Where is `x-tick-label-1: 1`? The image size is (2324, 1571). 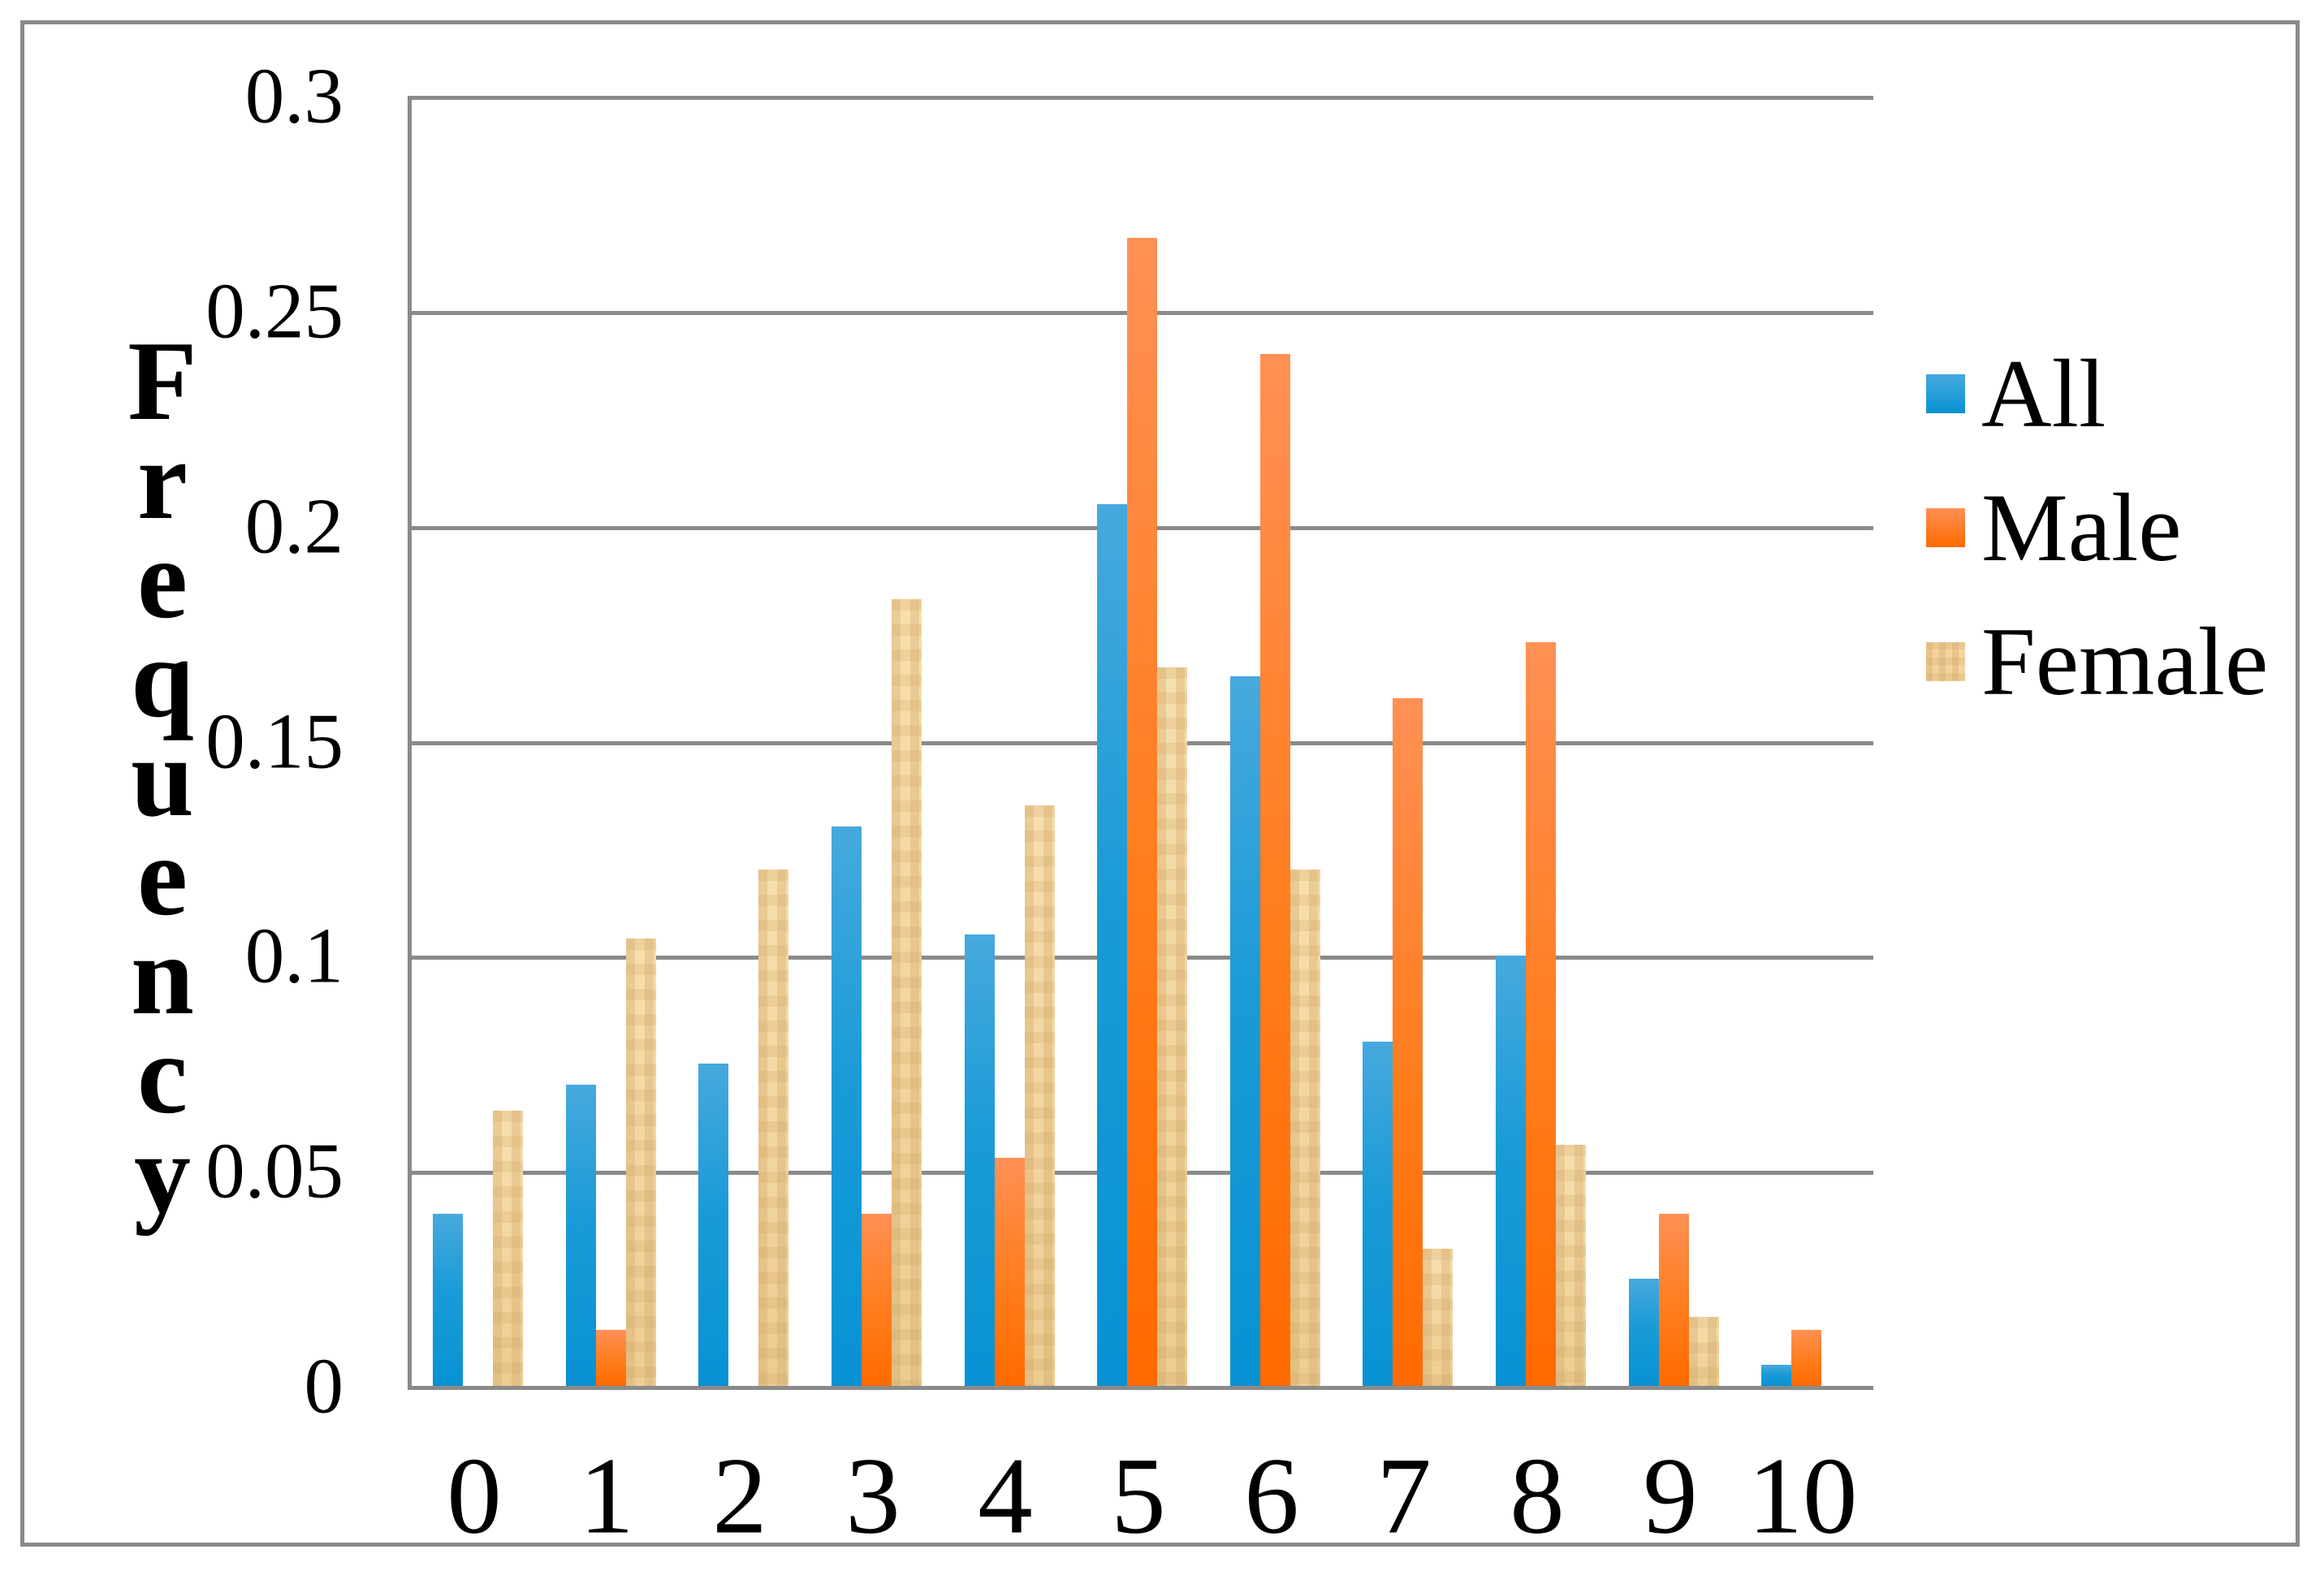
x-tick-label-1: 1 is located at coordinates (607, 1496).